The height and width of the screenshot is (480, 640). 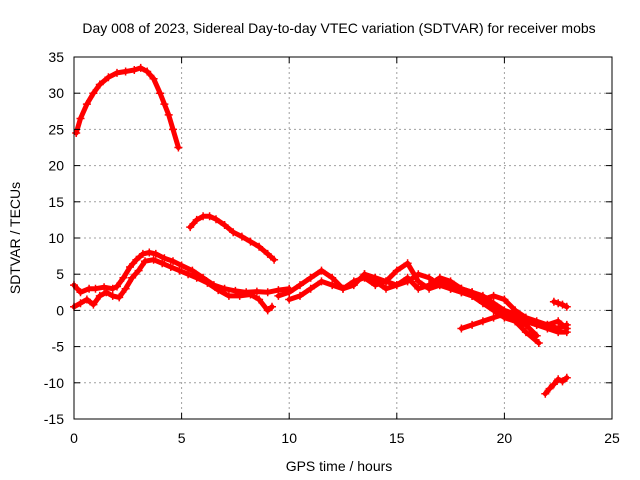 What do you see at coordinates (56, 93) in the screenshot?
I see `y-tick-label: 30` at bounding box center [56, 93].